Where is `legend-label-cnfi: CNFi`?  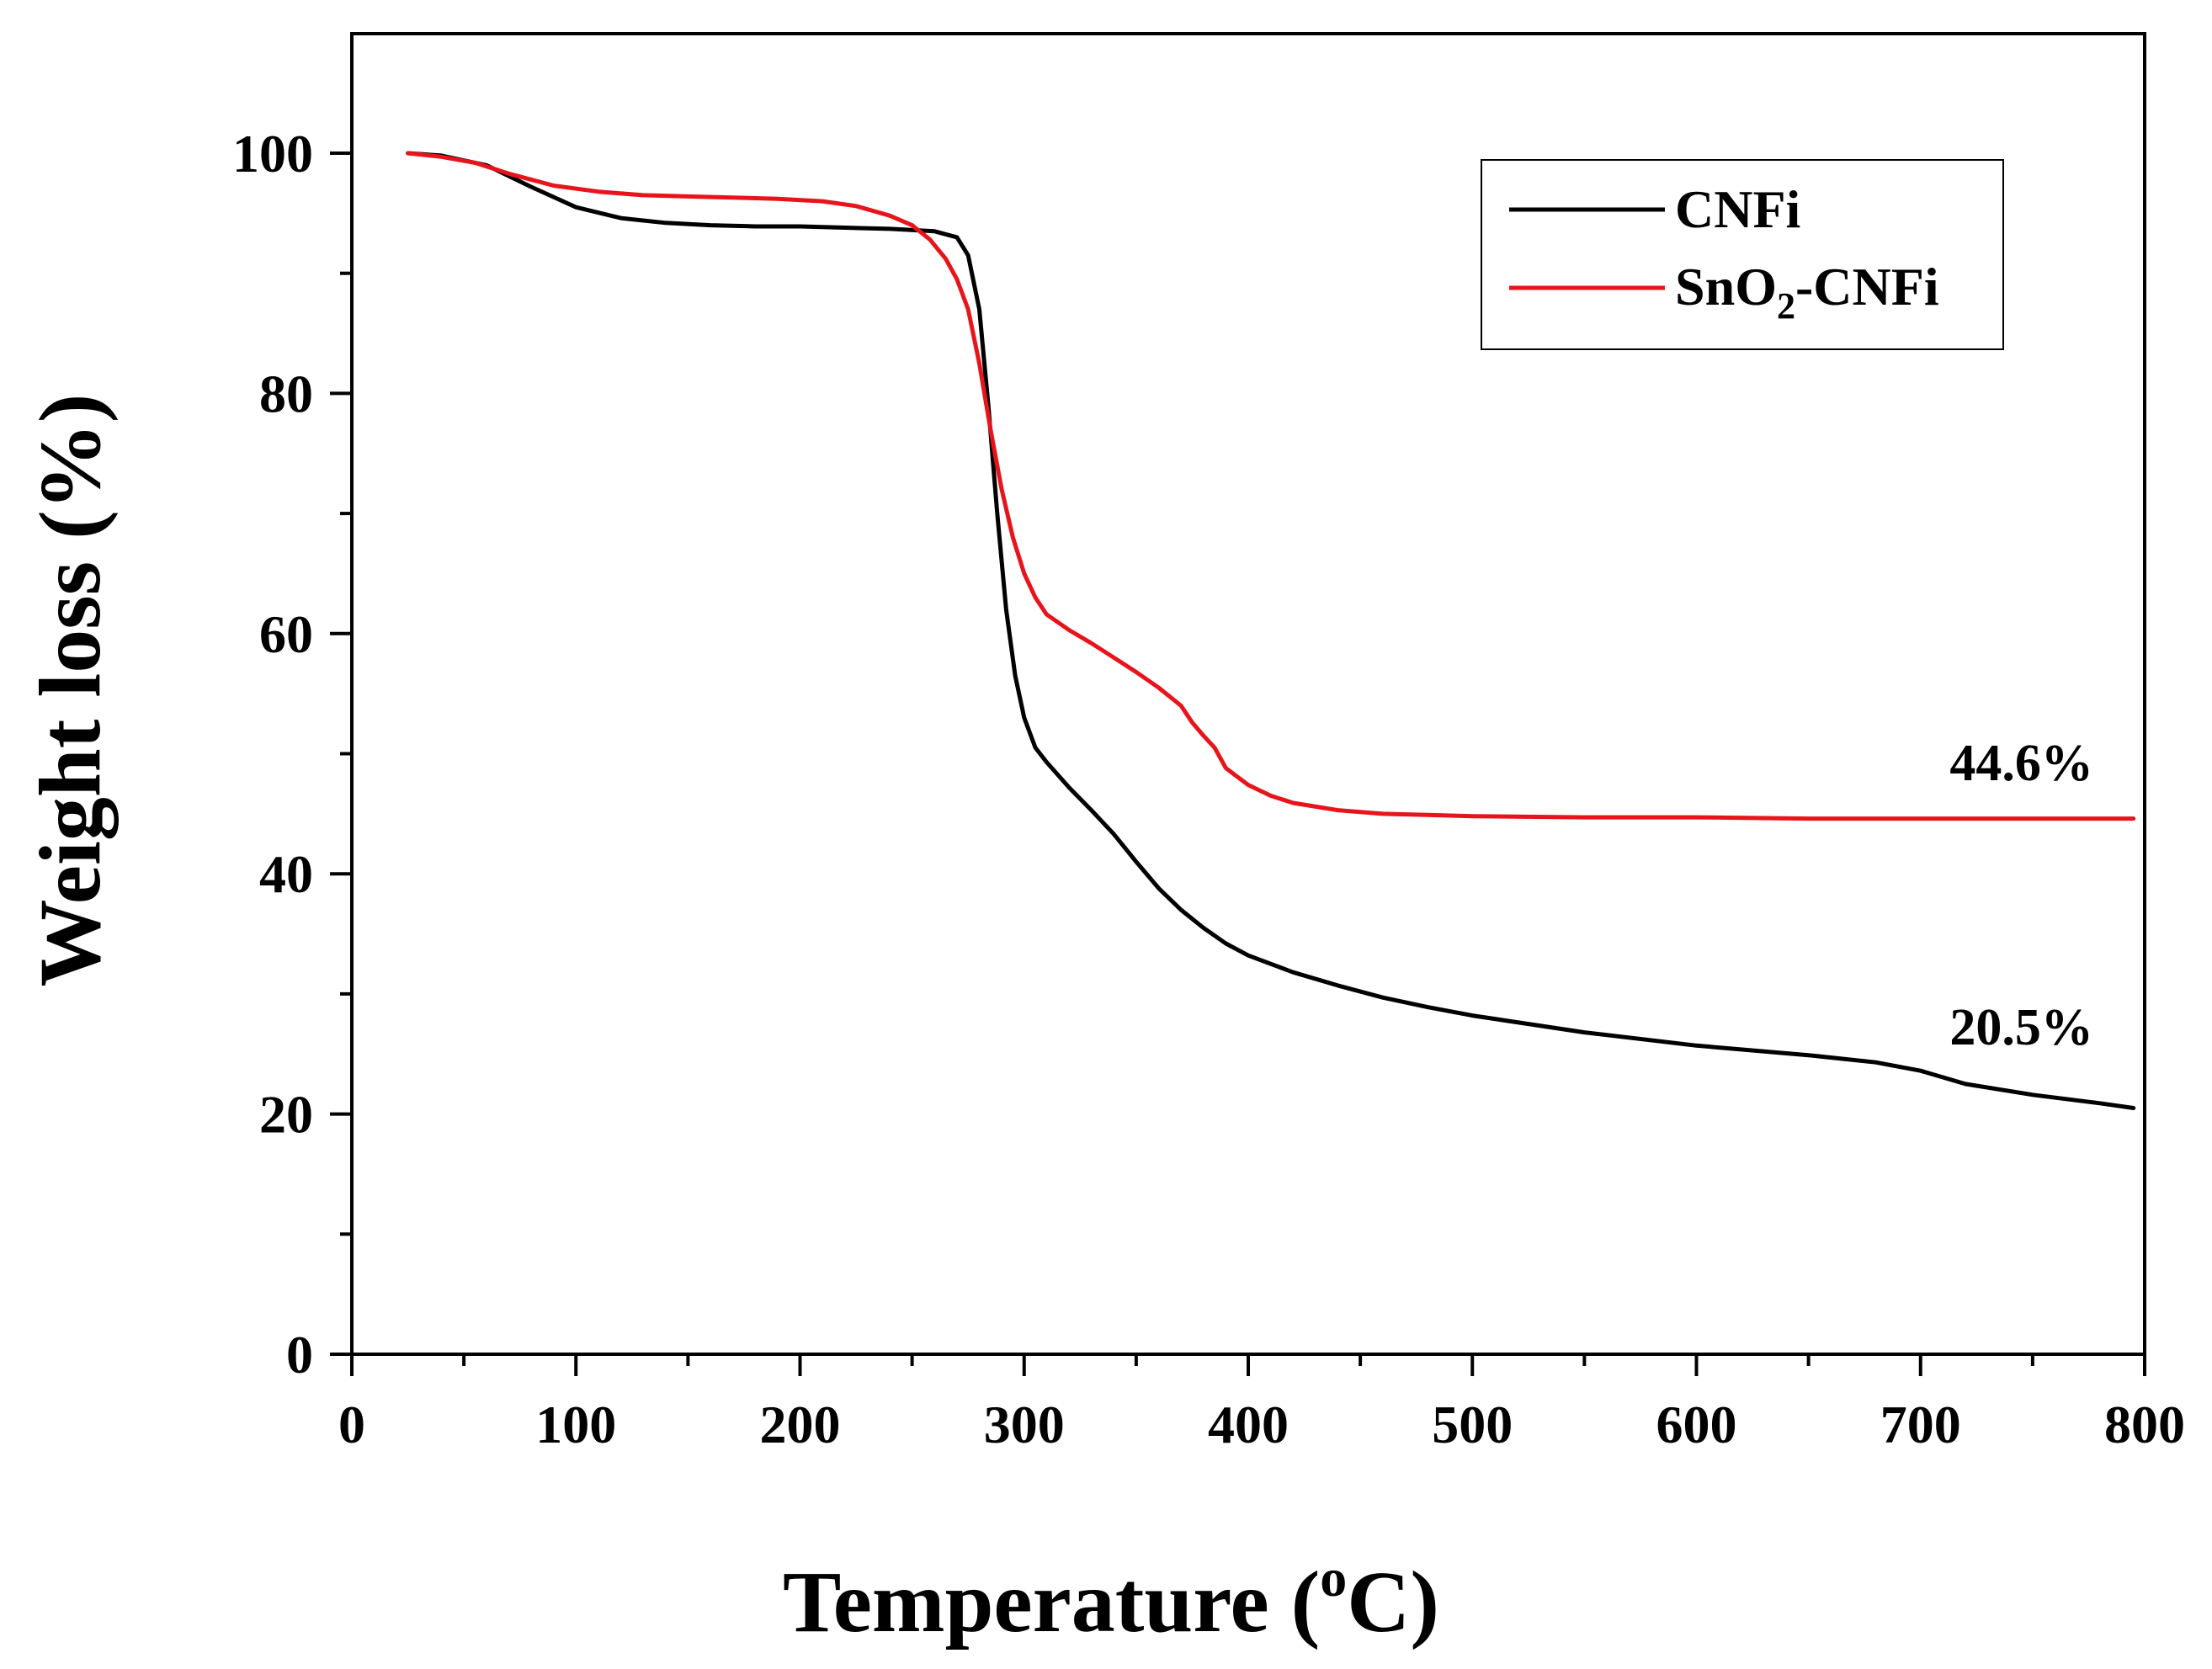
legend-label-cnfi: CNFi is located at coordinates (1737, 209).